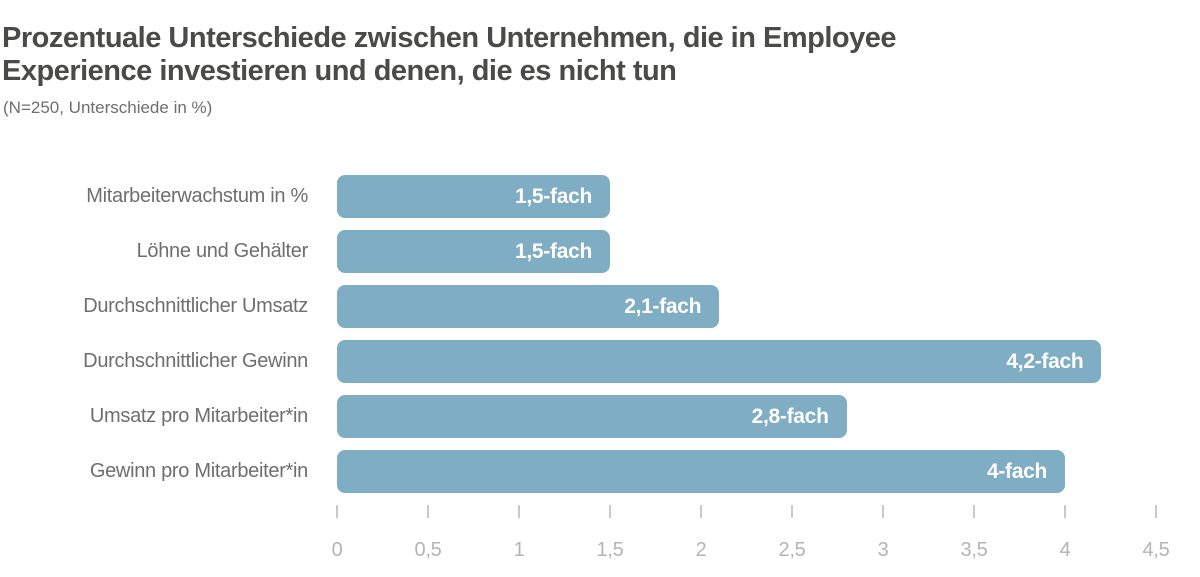 The height and width of the screenshot is (577, 1200). I want to click on bar-row: Löhne und Gehälter 1,5-fach, so click(578, 251).